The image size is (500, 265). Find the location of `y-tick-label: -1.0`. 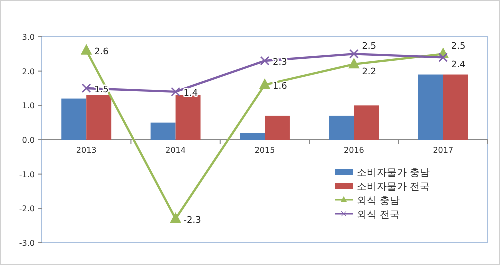

y-tick-label: -1.0 is located at coordinates (27, 175).